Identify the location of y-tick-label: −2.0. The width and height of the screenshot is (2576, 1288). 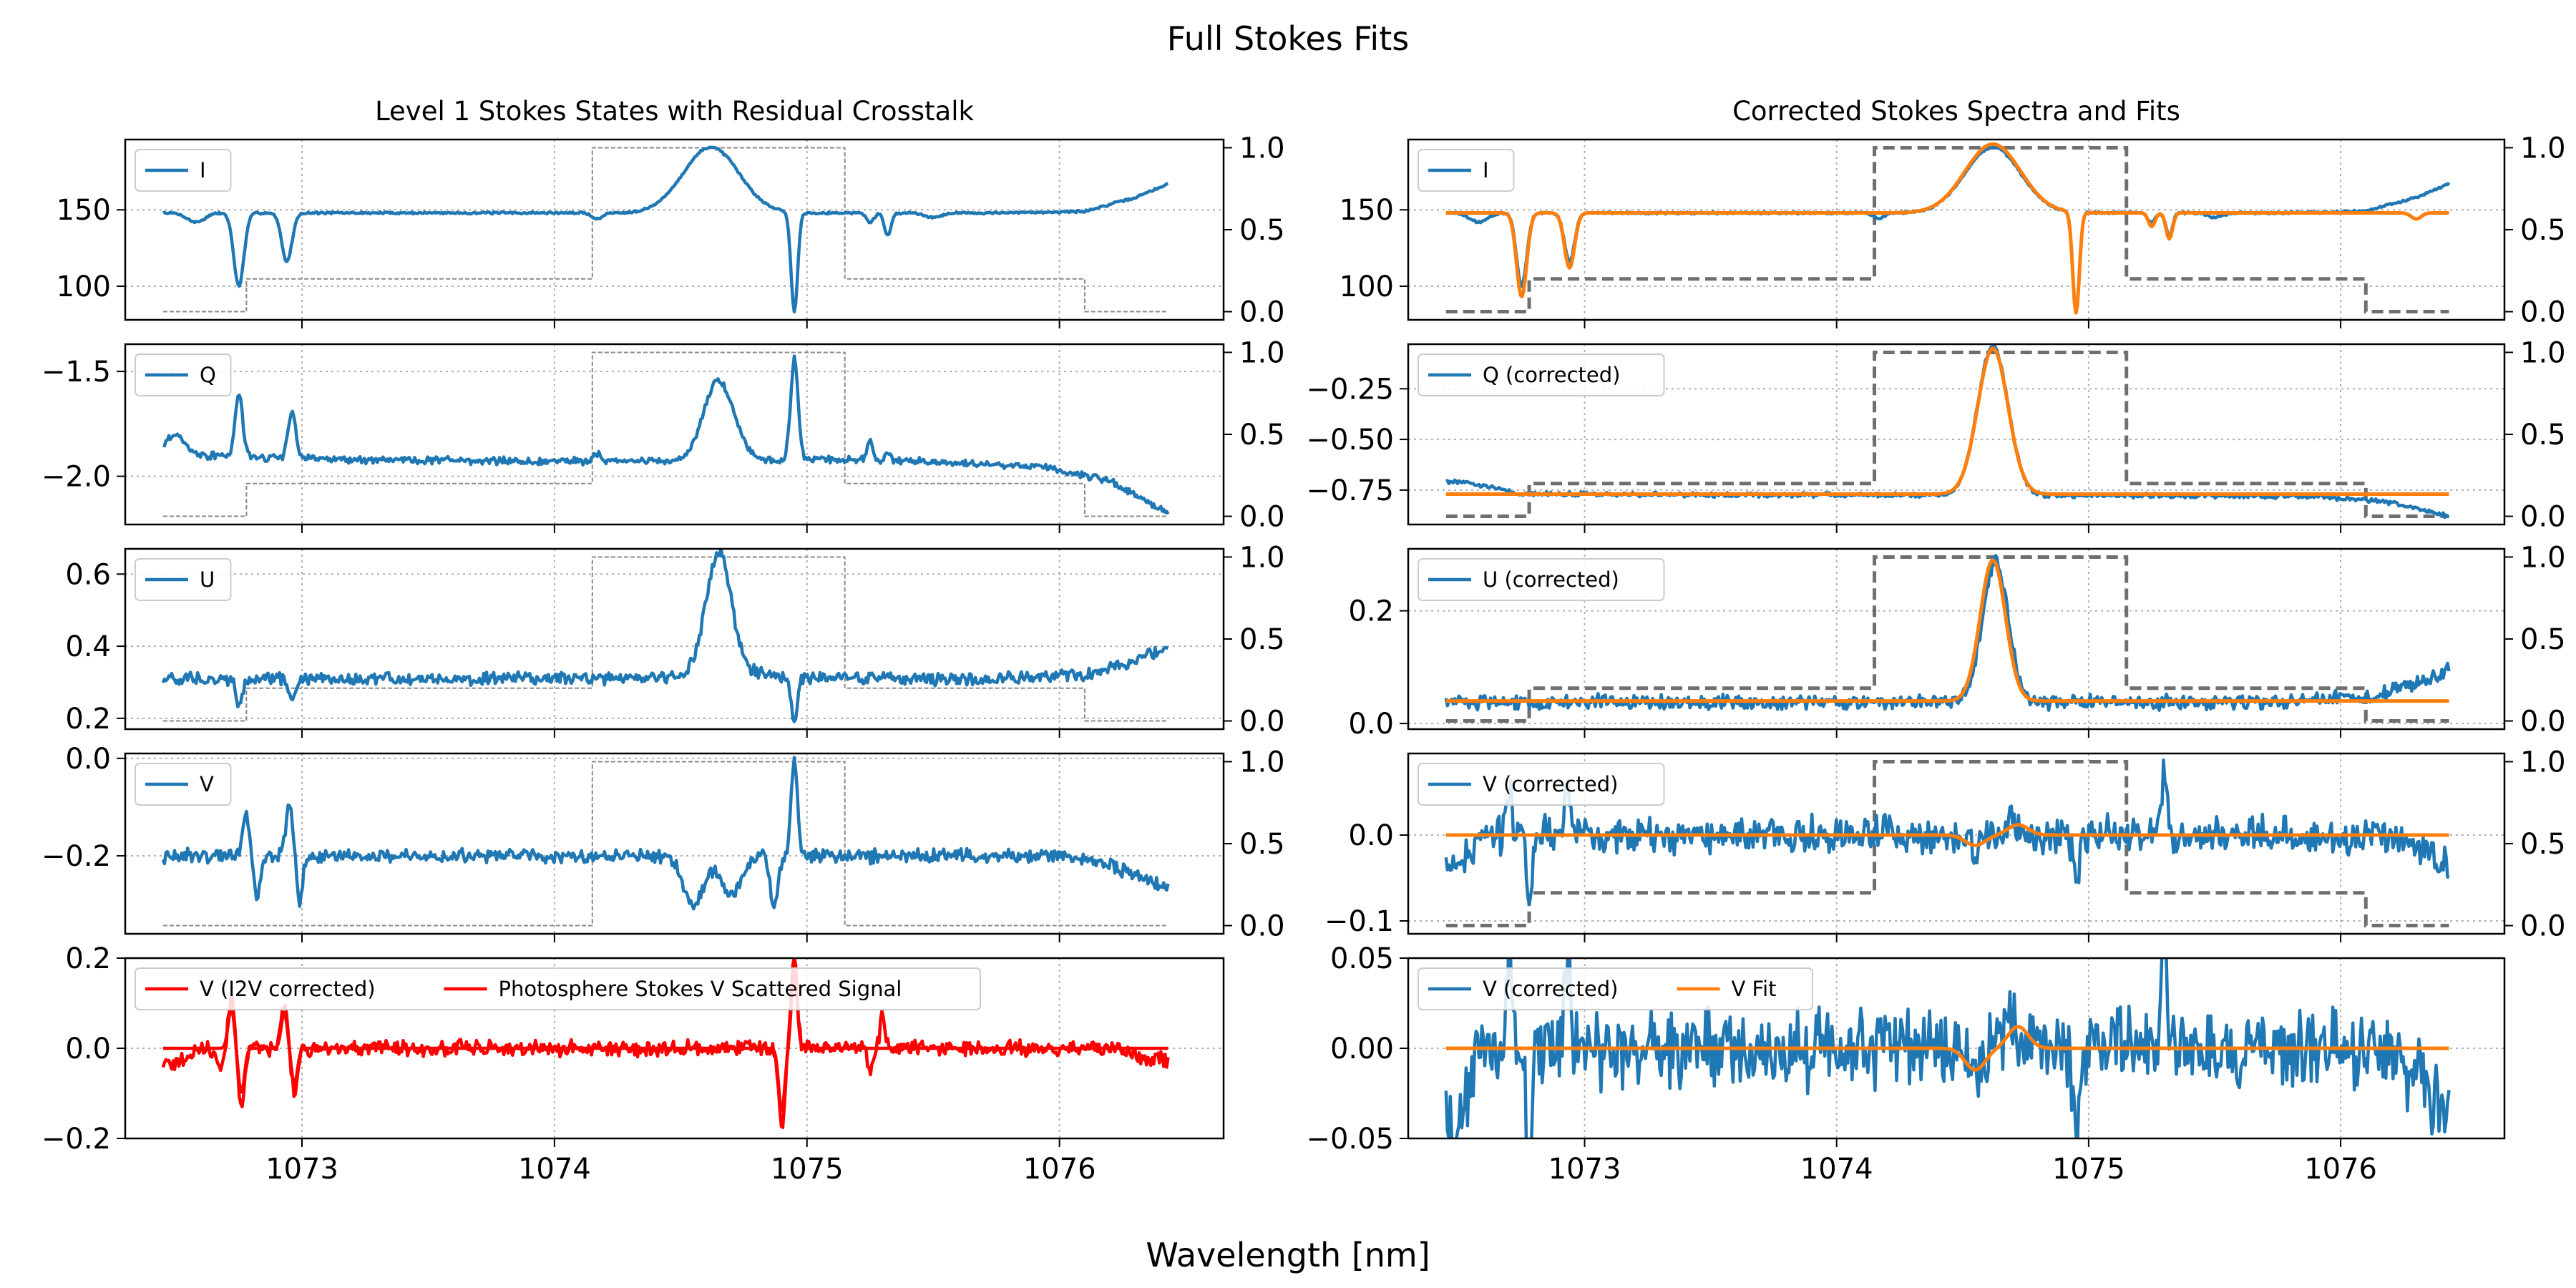
(76, 478).